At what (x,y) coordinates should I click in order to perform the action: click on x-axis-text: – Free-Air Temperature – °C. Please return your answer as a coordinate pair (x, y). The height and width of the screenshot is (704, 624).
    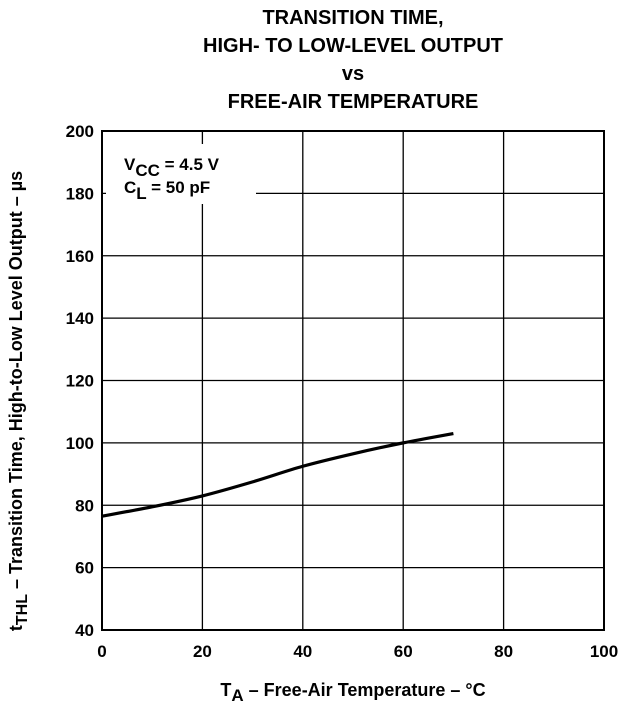
    Looking at the image, I should click on (365, 690).